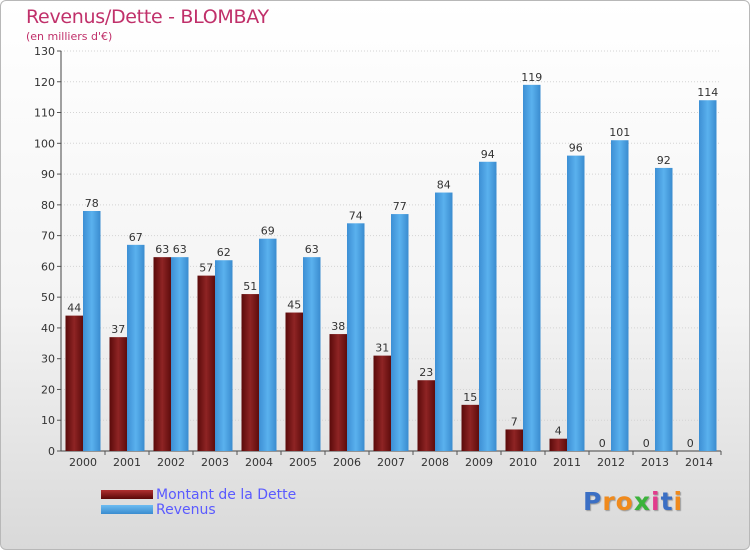  What do you see at coordinates (707, 92) in the screenshot?
I see `data-label-revenus: 114` at bounding box center [707, 92].